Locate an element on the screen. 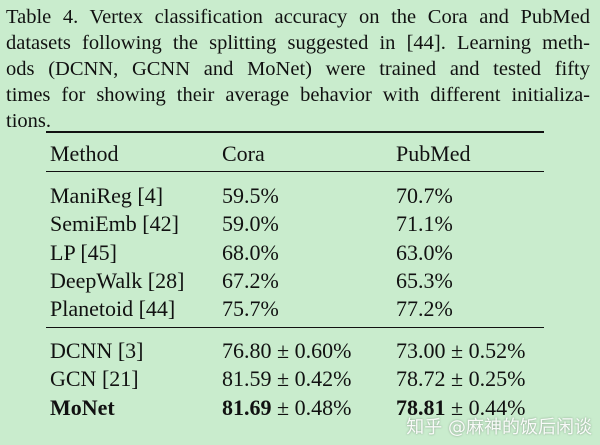 This screenshot has width=600, height=445. cora-mean: 81.69 is located at coordinates (247, 407).